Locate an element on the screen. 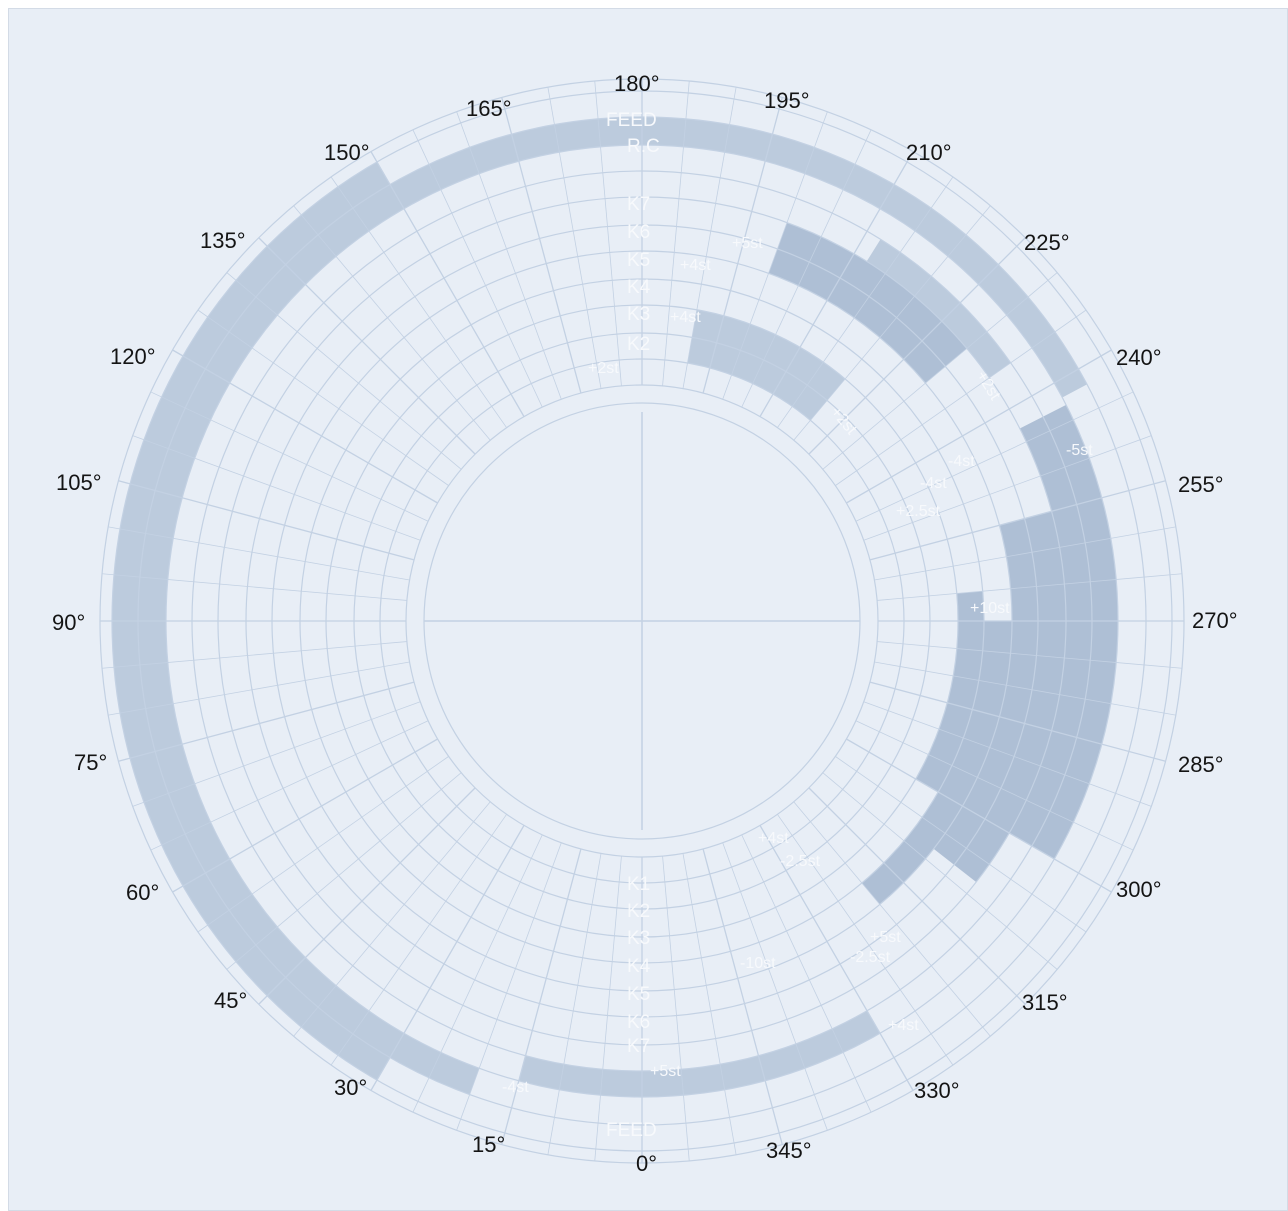  degree-label: 240° is located at coordinates (1139, 357).